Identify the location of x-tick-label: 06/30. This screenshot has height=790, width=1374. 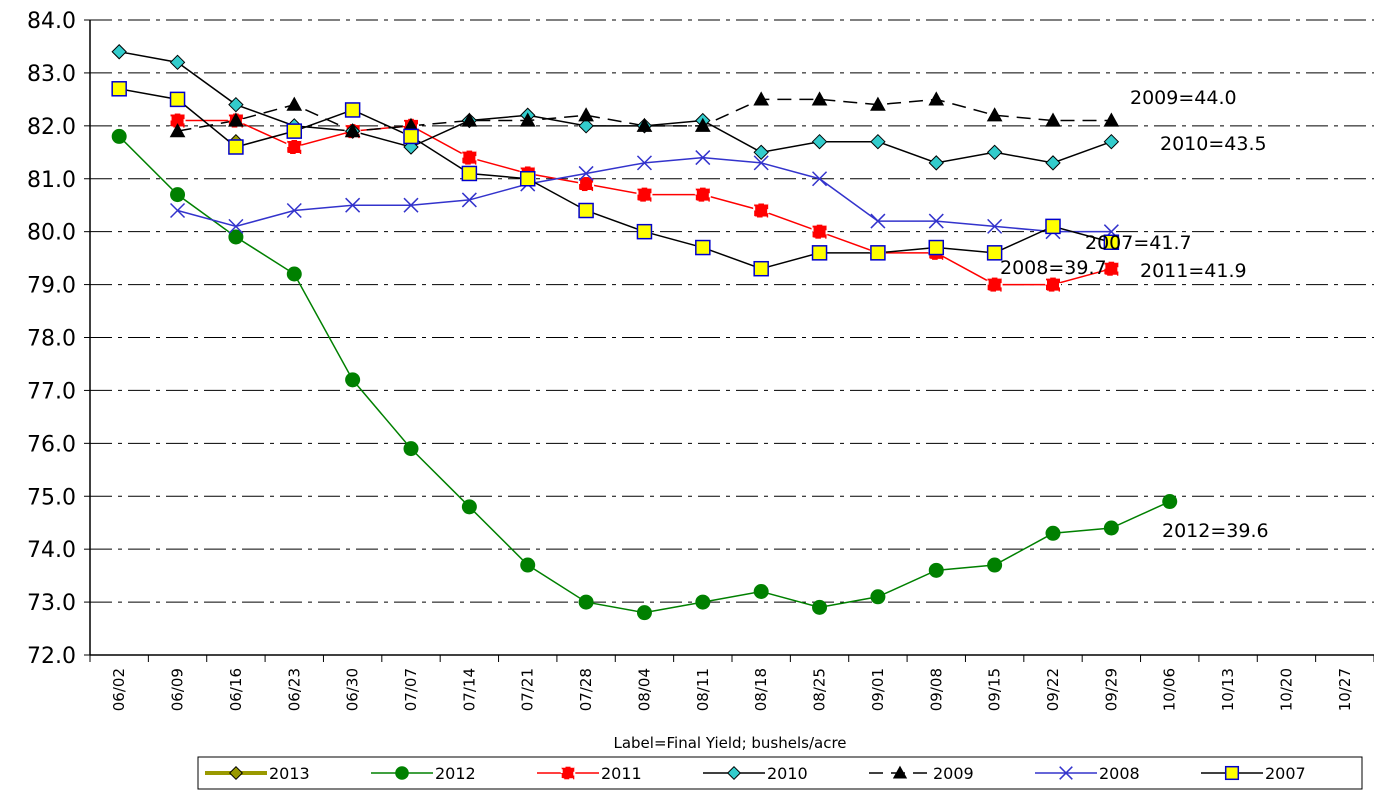
(353, 689).